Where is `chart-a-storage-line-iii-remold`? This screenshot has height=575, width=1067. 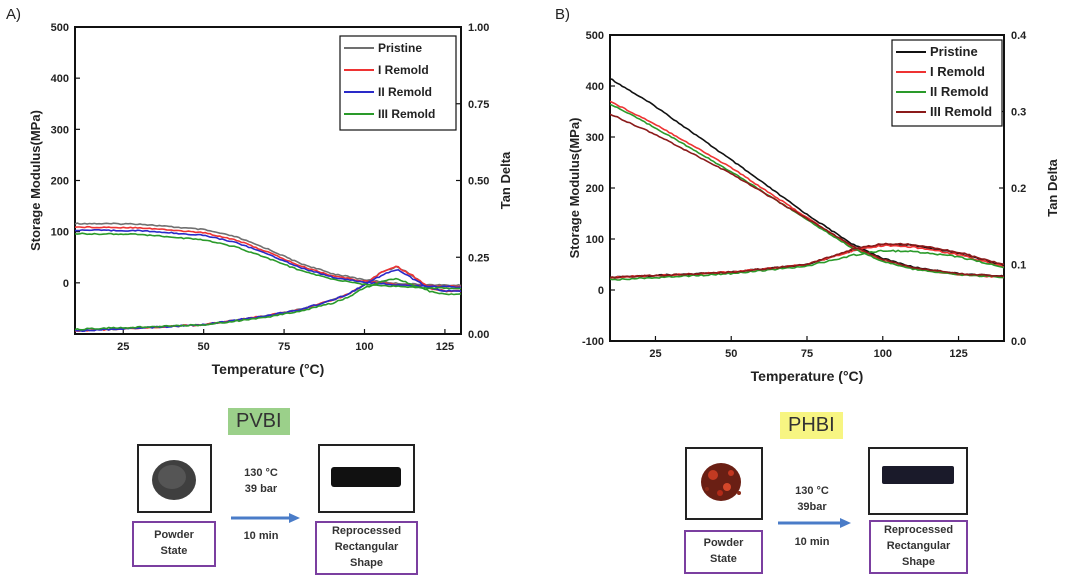 chart-a-storage-line-iii-remold is located at coordinates (268, 261).